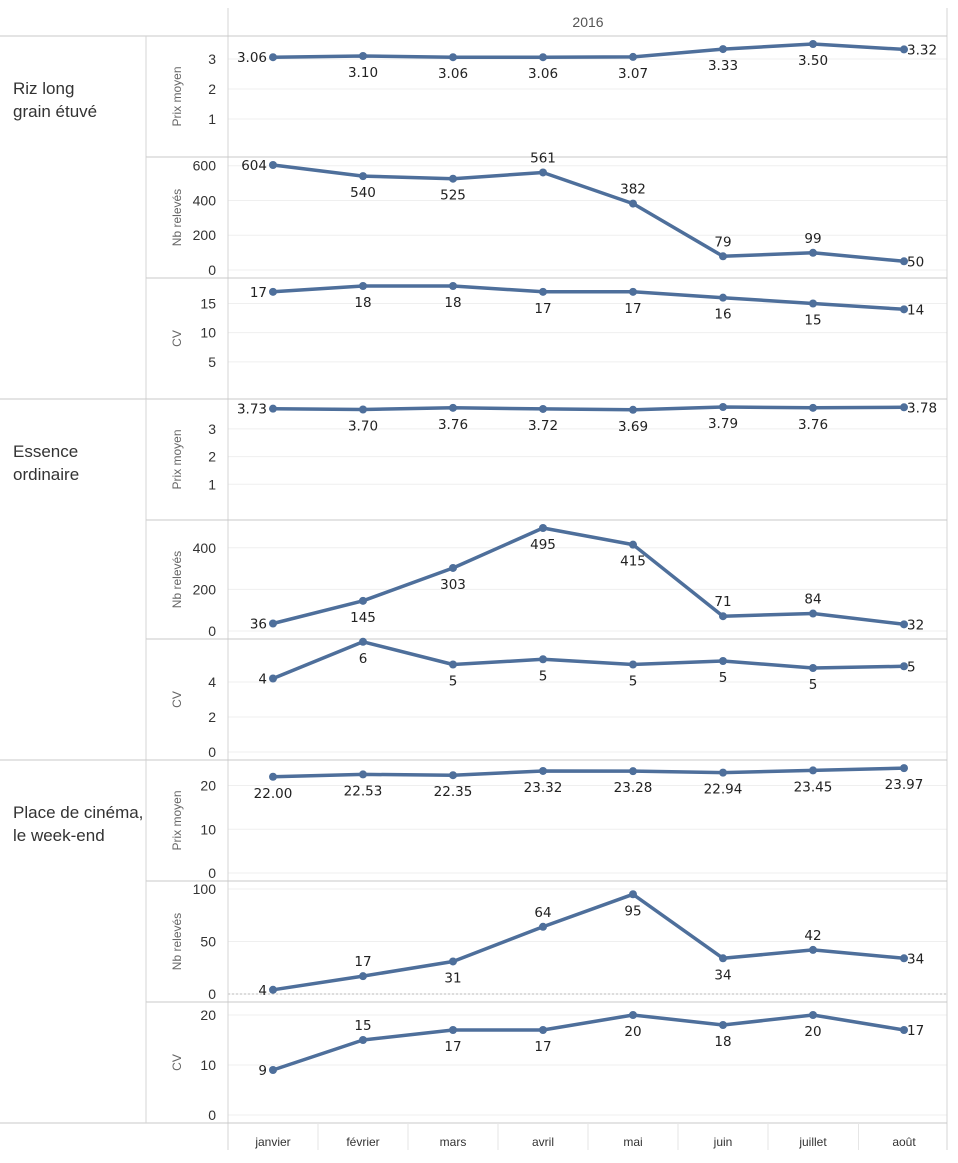 This screenshot has height=1163, width=958. What do you see at coordinates (922, 408) in the screenshot?
I see `data-label: 3.78` at bounding box center [922, 408].